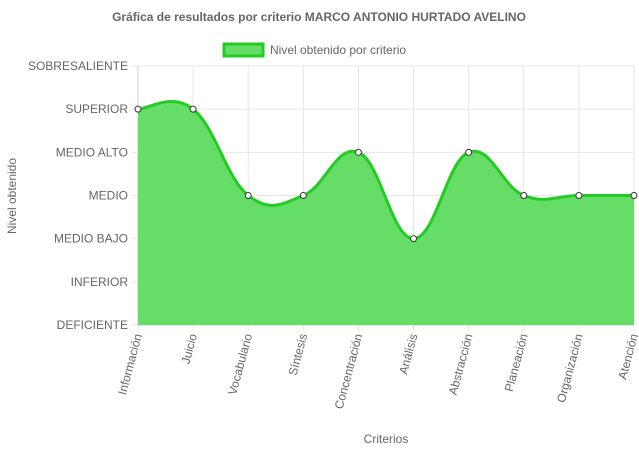 The height and width of the screenshot is (452, 639). I want to click on y-tick-label: SUPERIOR, so click(96, 109).